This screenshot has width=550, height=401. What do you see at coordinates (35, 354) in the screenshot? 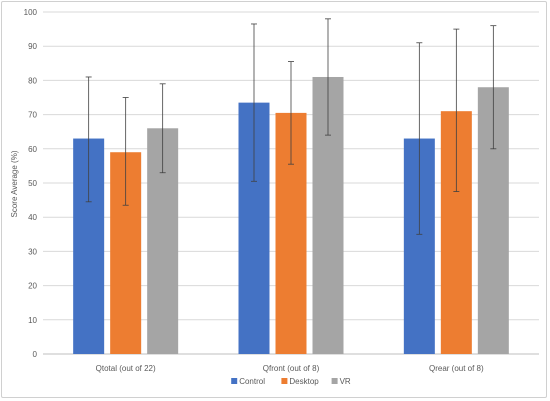
I see `y-tick-label: 0` at bounding box center [35, 354].